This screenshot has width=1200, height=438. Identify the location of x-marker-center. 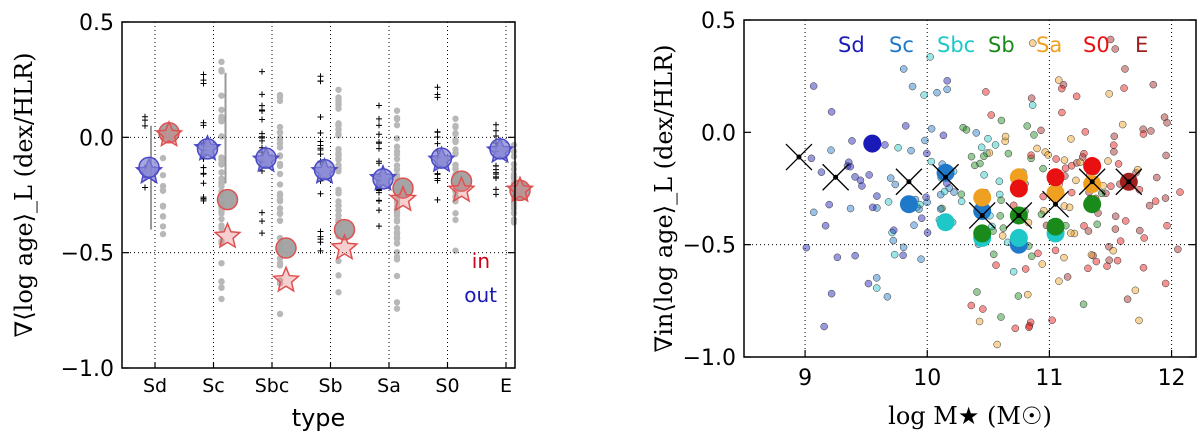
(946, 177).